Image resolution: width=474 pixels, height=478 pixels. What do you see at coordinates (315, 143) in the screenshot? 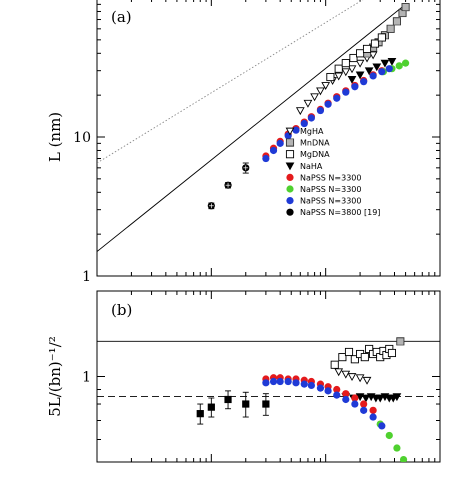
I see `legend-entry-label: MnDNA` at bounding box center [315, 143].